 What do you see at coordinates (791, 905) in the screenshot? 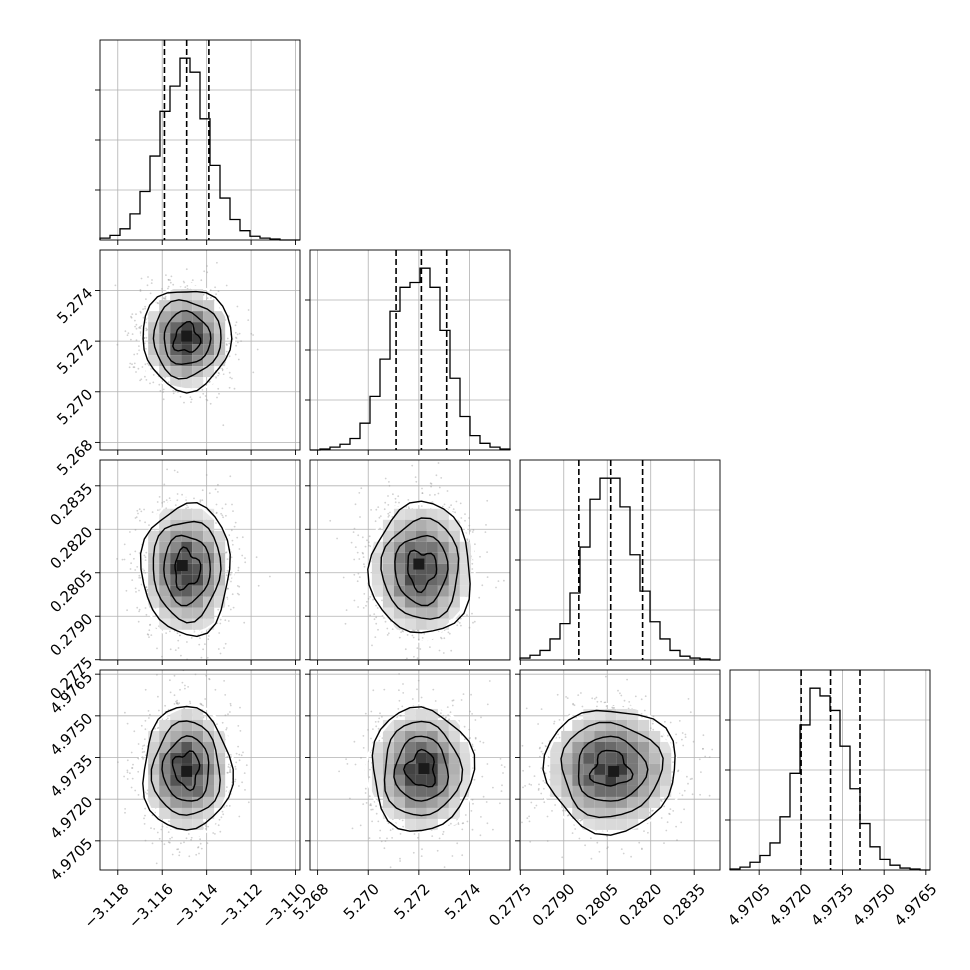
I see `x-tick-label: 4.9720` at bounding box center [791, 905].